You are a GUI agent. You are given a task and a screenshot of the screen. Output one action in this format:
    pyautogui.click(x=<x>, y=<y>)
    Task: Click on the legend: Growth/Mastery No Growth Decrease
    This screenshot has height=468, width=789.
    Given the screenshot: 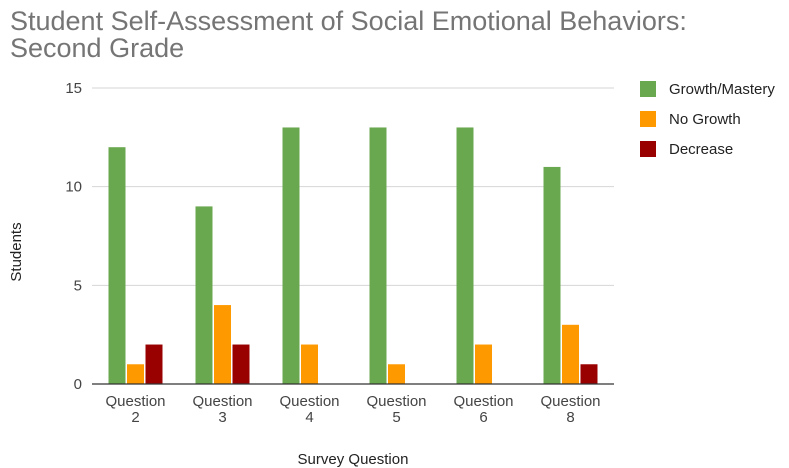 What is the action you would take?
    pyautogui.click(x=707, y=119)
    